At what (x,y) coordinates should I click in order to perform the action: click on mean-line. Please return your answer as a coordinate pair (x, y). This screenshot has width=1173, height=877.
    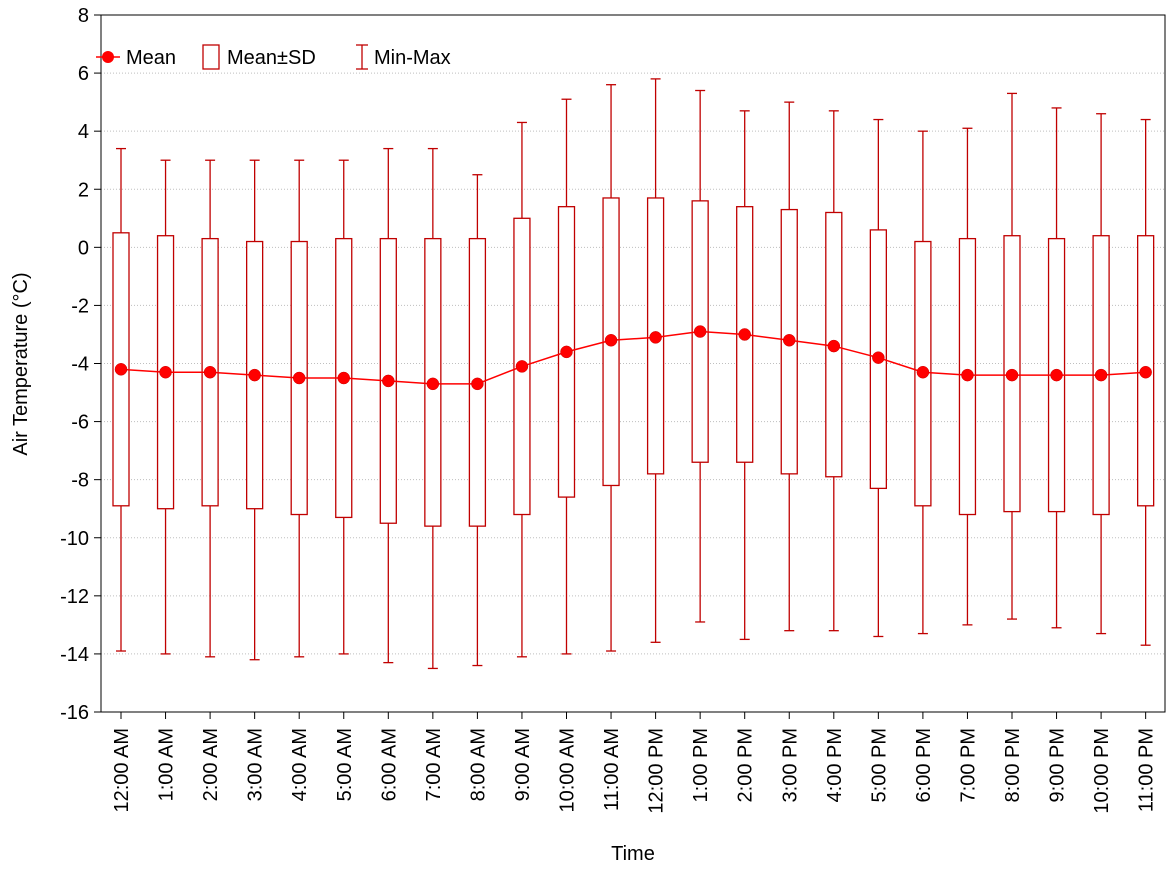
    Looking at the image, I should click on (633, 357).